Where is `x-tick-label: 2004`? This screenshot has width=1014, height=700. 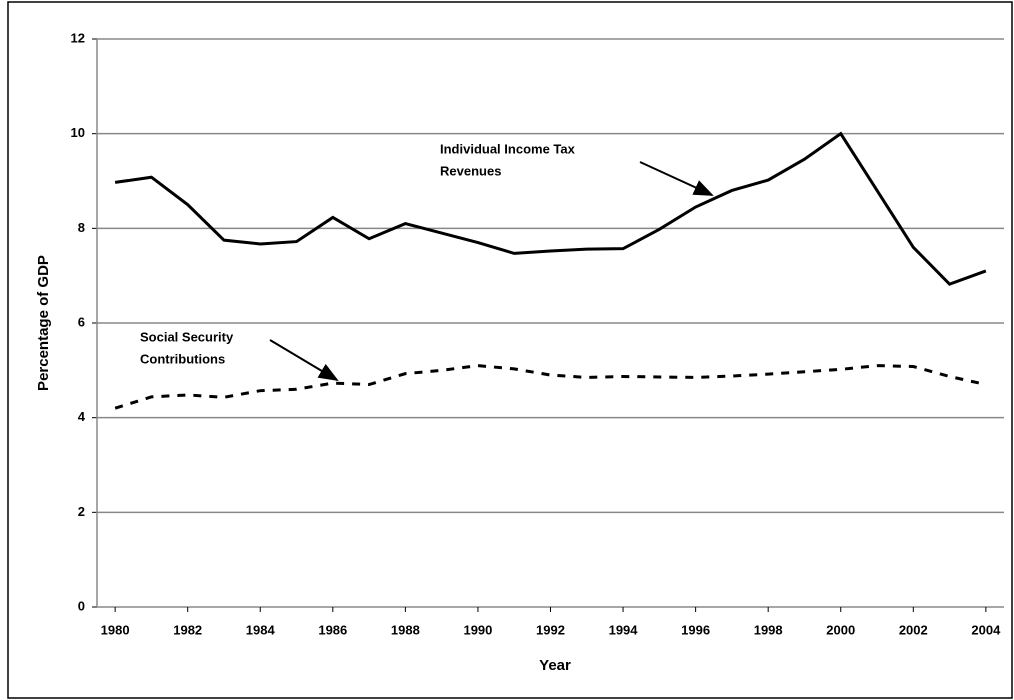 x-tick-label: 2004 is located at coordinates (986, 629).